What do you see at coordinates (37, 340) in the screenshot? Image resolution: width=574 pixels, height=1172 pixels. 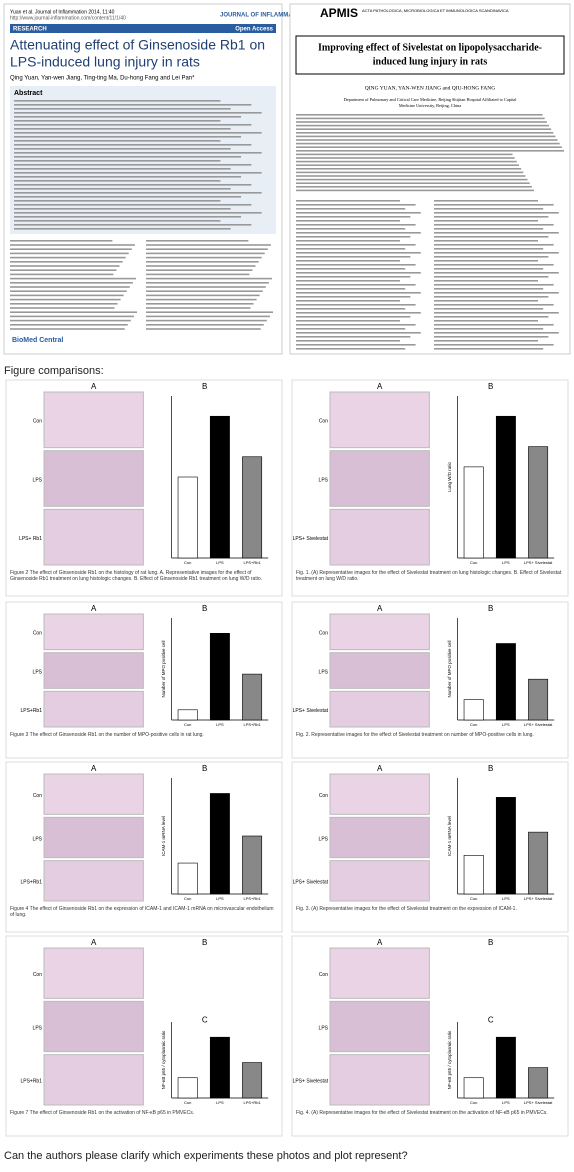 I see `publisher: BioMed Central` at bounding box center [37, 340].